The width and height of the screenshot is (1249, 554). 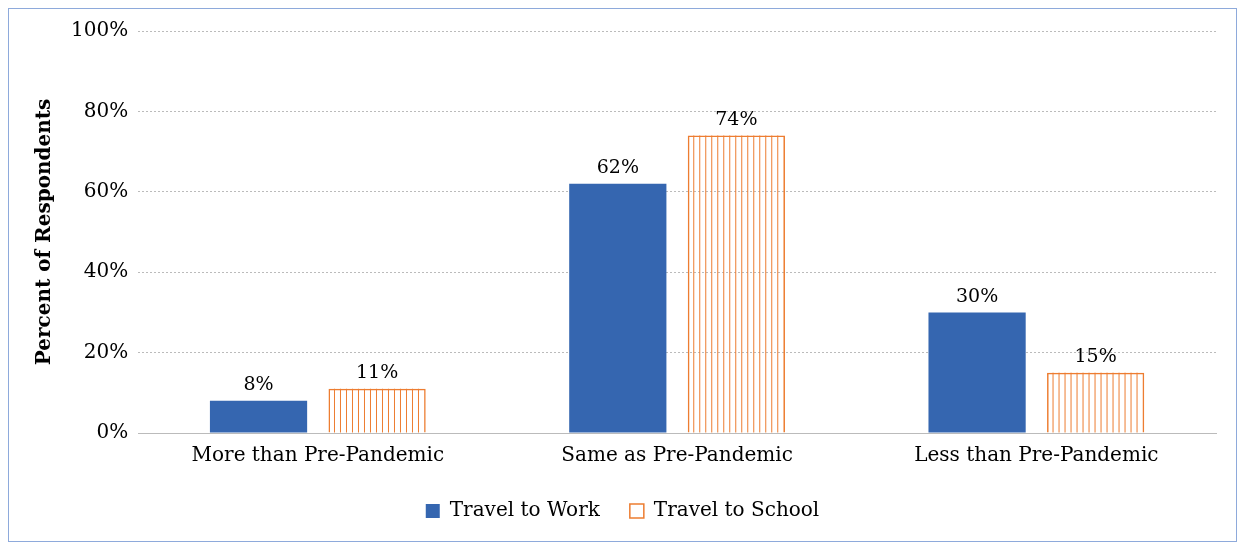 What do you see at coordinates (43, 232) in the screenshot?
I see `y-axis-title: Percent of Respondents` at bounding box center [43, 232].